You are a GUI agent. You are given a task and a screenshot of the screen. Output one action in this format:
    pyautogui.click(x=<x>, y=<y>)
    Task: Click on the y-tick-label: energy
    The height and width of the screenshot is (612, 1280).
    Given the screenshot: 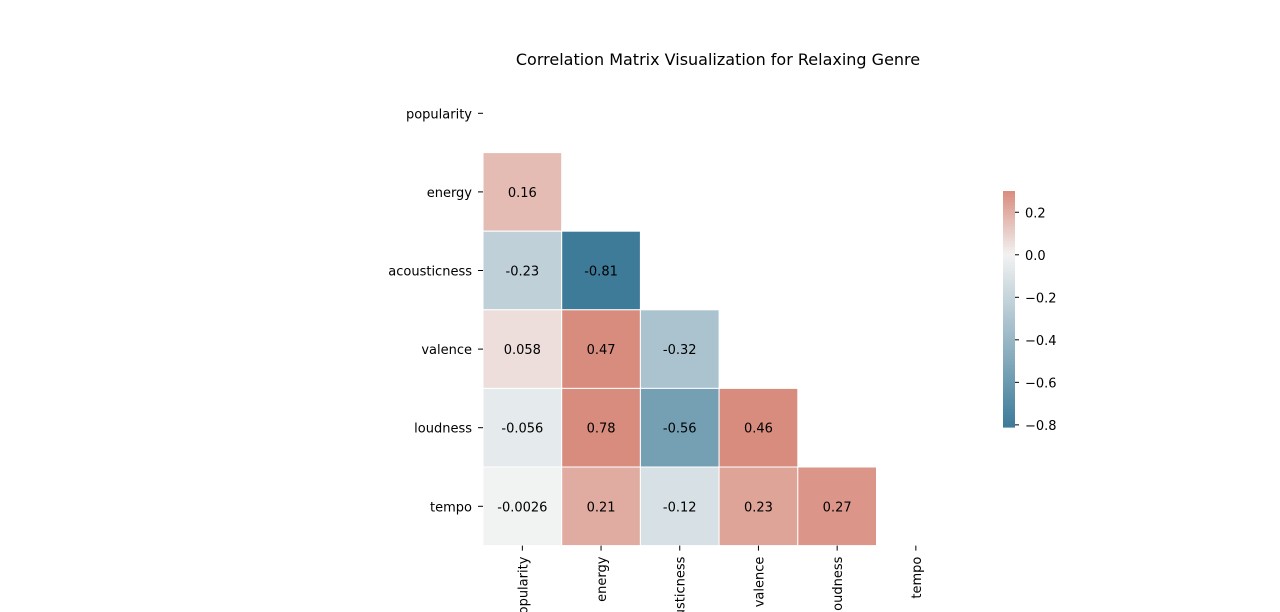 What is the action you would take?
    pyautogui.click(x=450, y=193)
    